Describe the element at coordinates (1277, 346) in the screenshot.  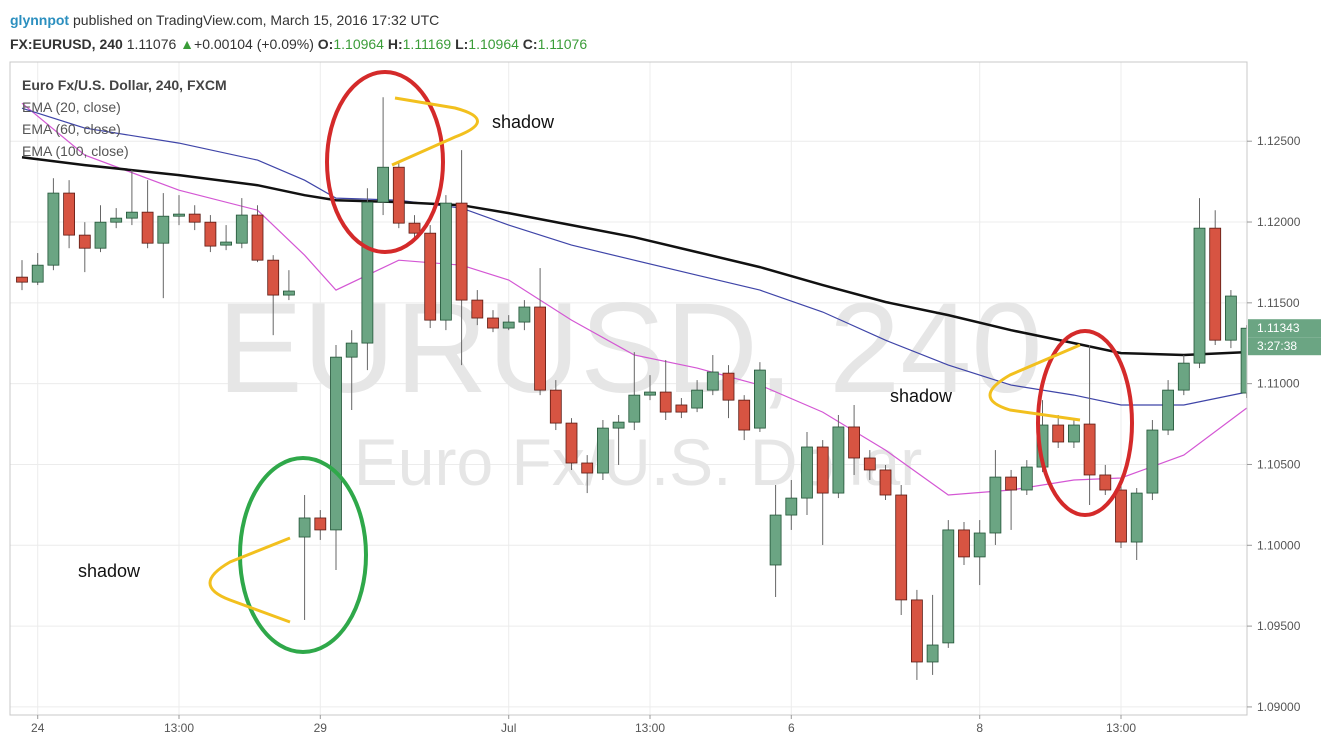
I see `countdown-label: 3:27:38` at that location.